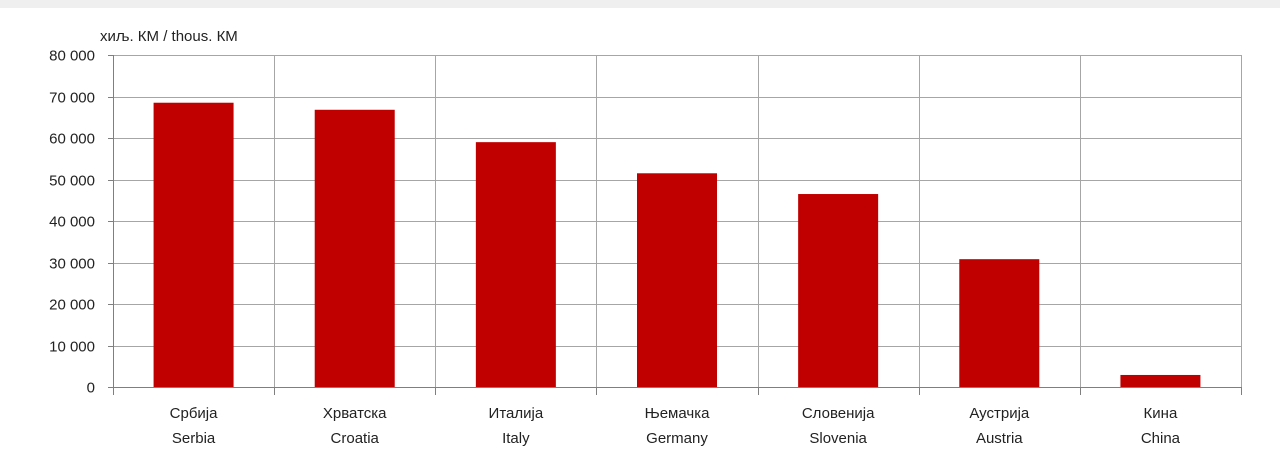 The image size is (1280, 458). Describe the element at coordinates (516, 438) in the screenshot. I see `x-tick-label-en: Italy` at that location.